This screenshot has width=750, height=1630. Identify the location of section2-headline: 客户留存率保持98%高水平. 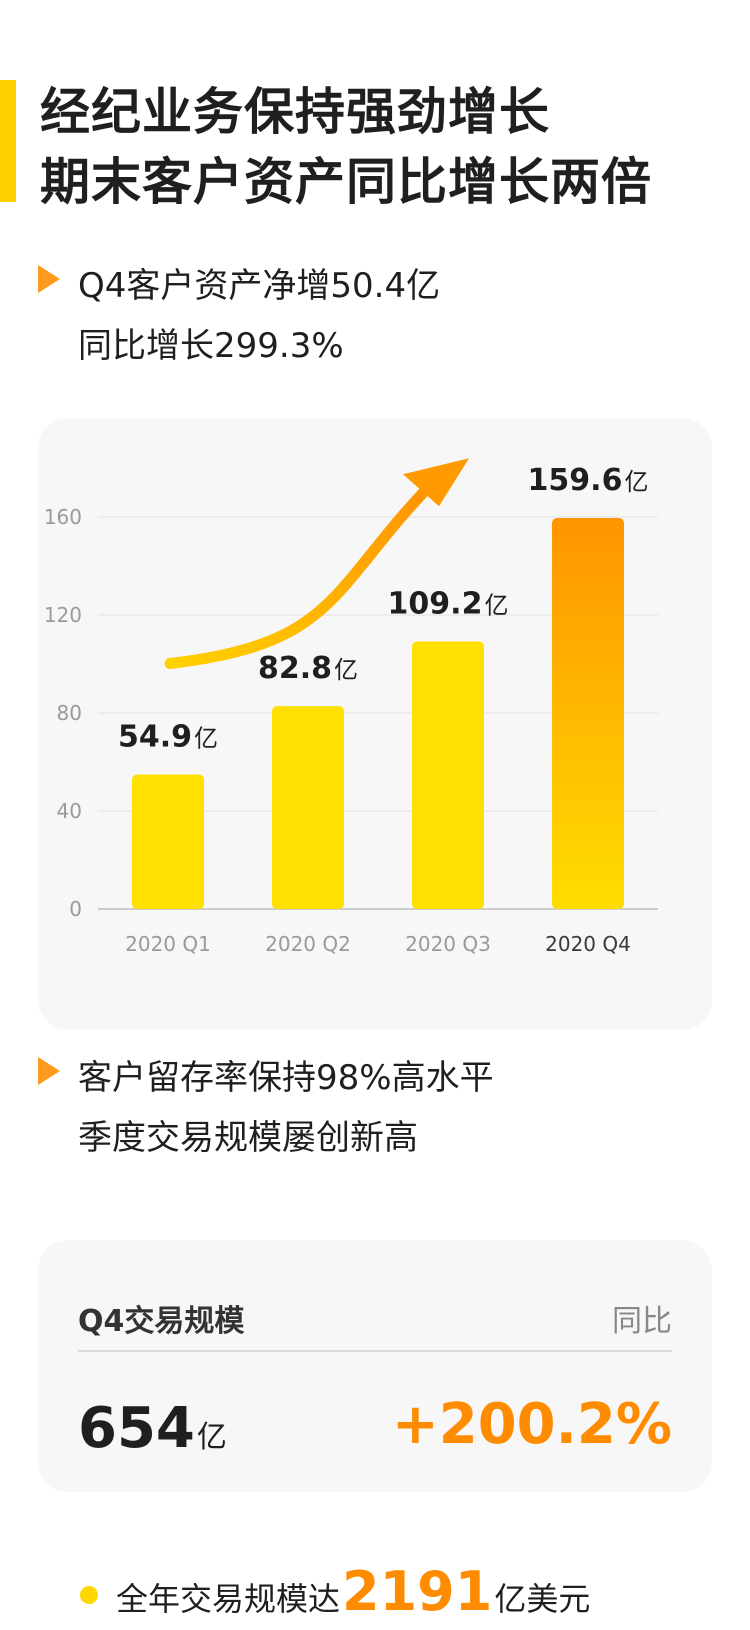
(286, 1078).